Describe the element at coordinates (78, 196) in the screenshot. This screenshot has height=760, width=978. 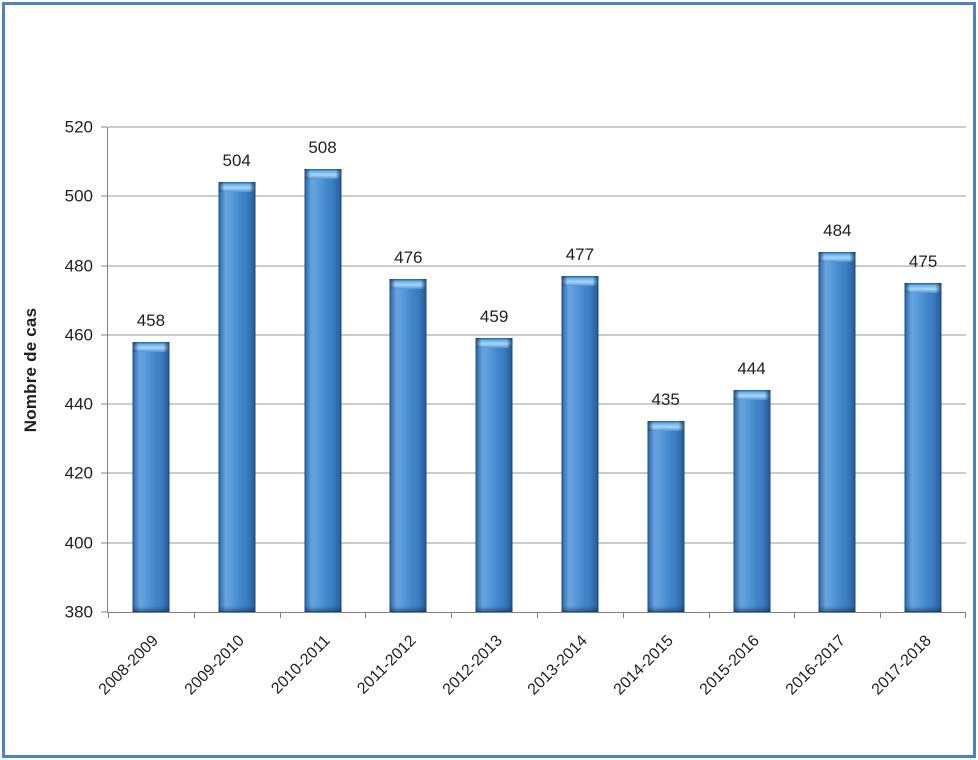
I see `y-tick-label: 500` at that location.